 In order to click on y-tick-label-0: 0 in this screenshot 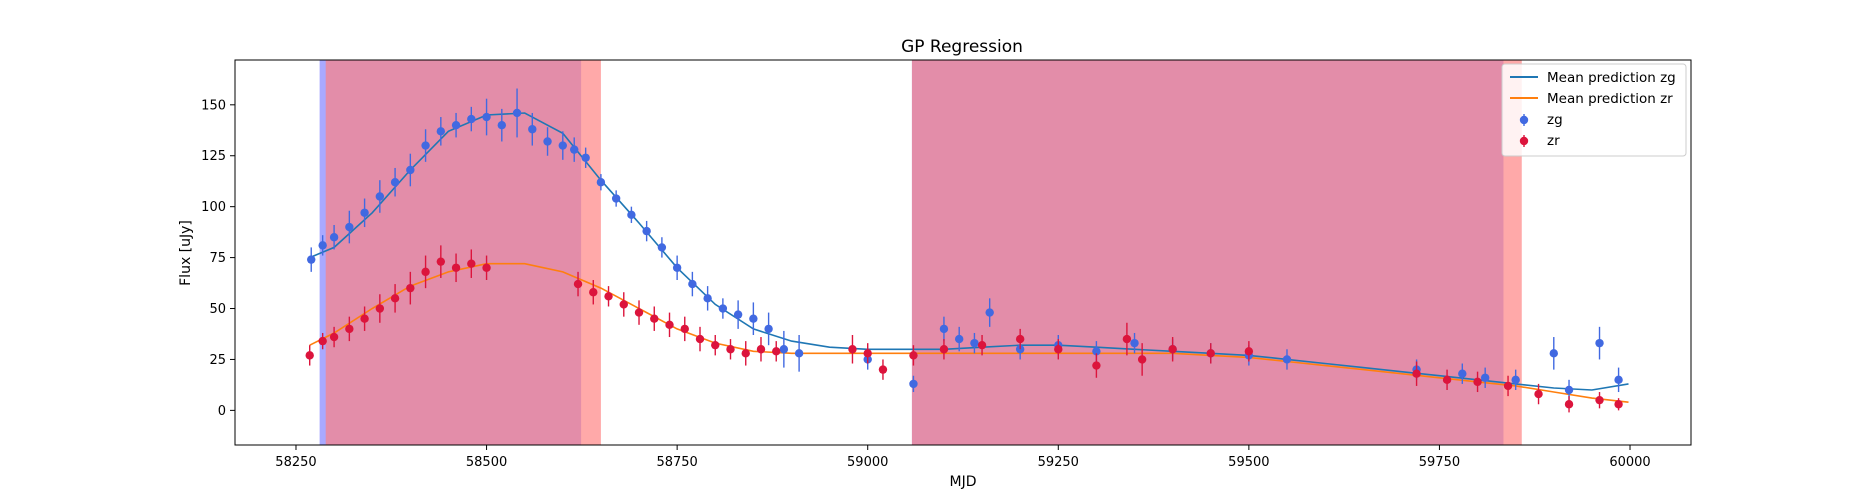, I will do `click(222, 411)`.